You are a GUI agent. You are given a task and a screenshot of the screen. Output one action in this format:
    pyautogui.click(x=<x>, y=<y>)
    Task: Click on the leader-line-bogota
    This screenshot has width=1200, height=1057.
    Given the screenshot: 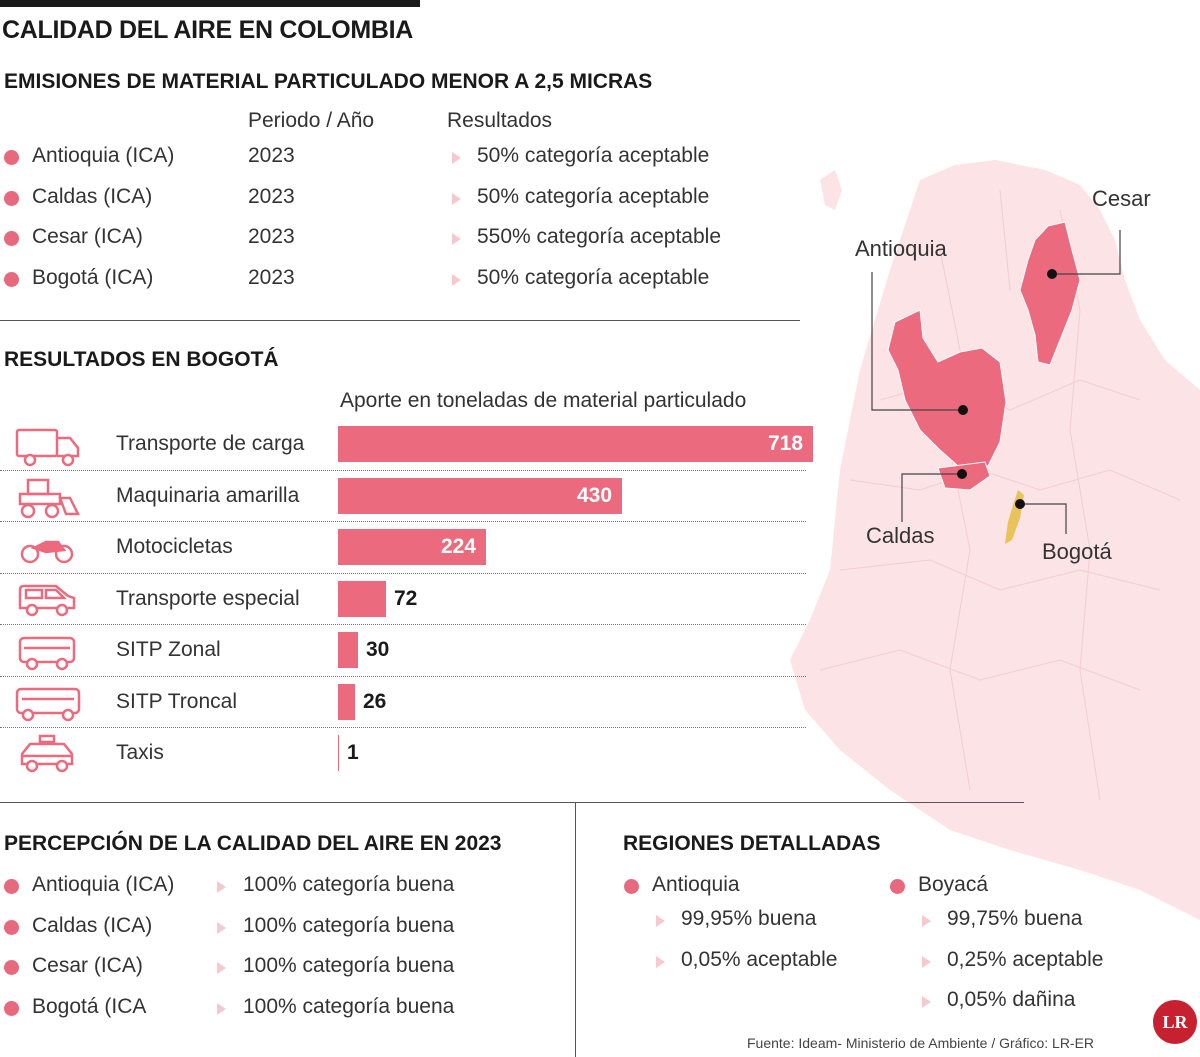 What is the action you would take?
    pyautogui.click(x=1043, y=518)
    